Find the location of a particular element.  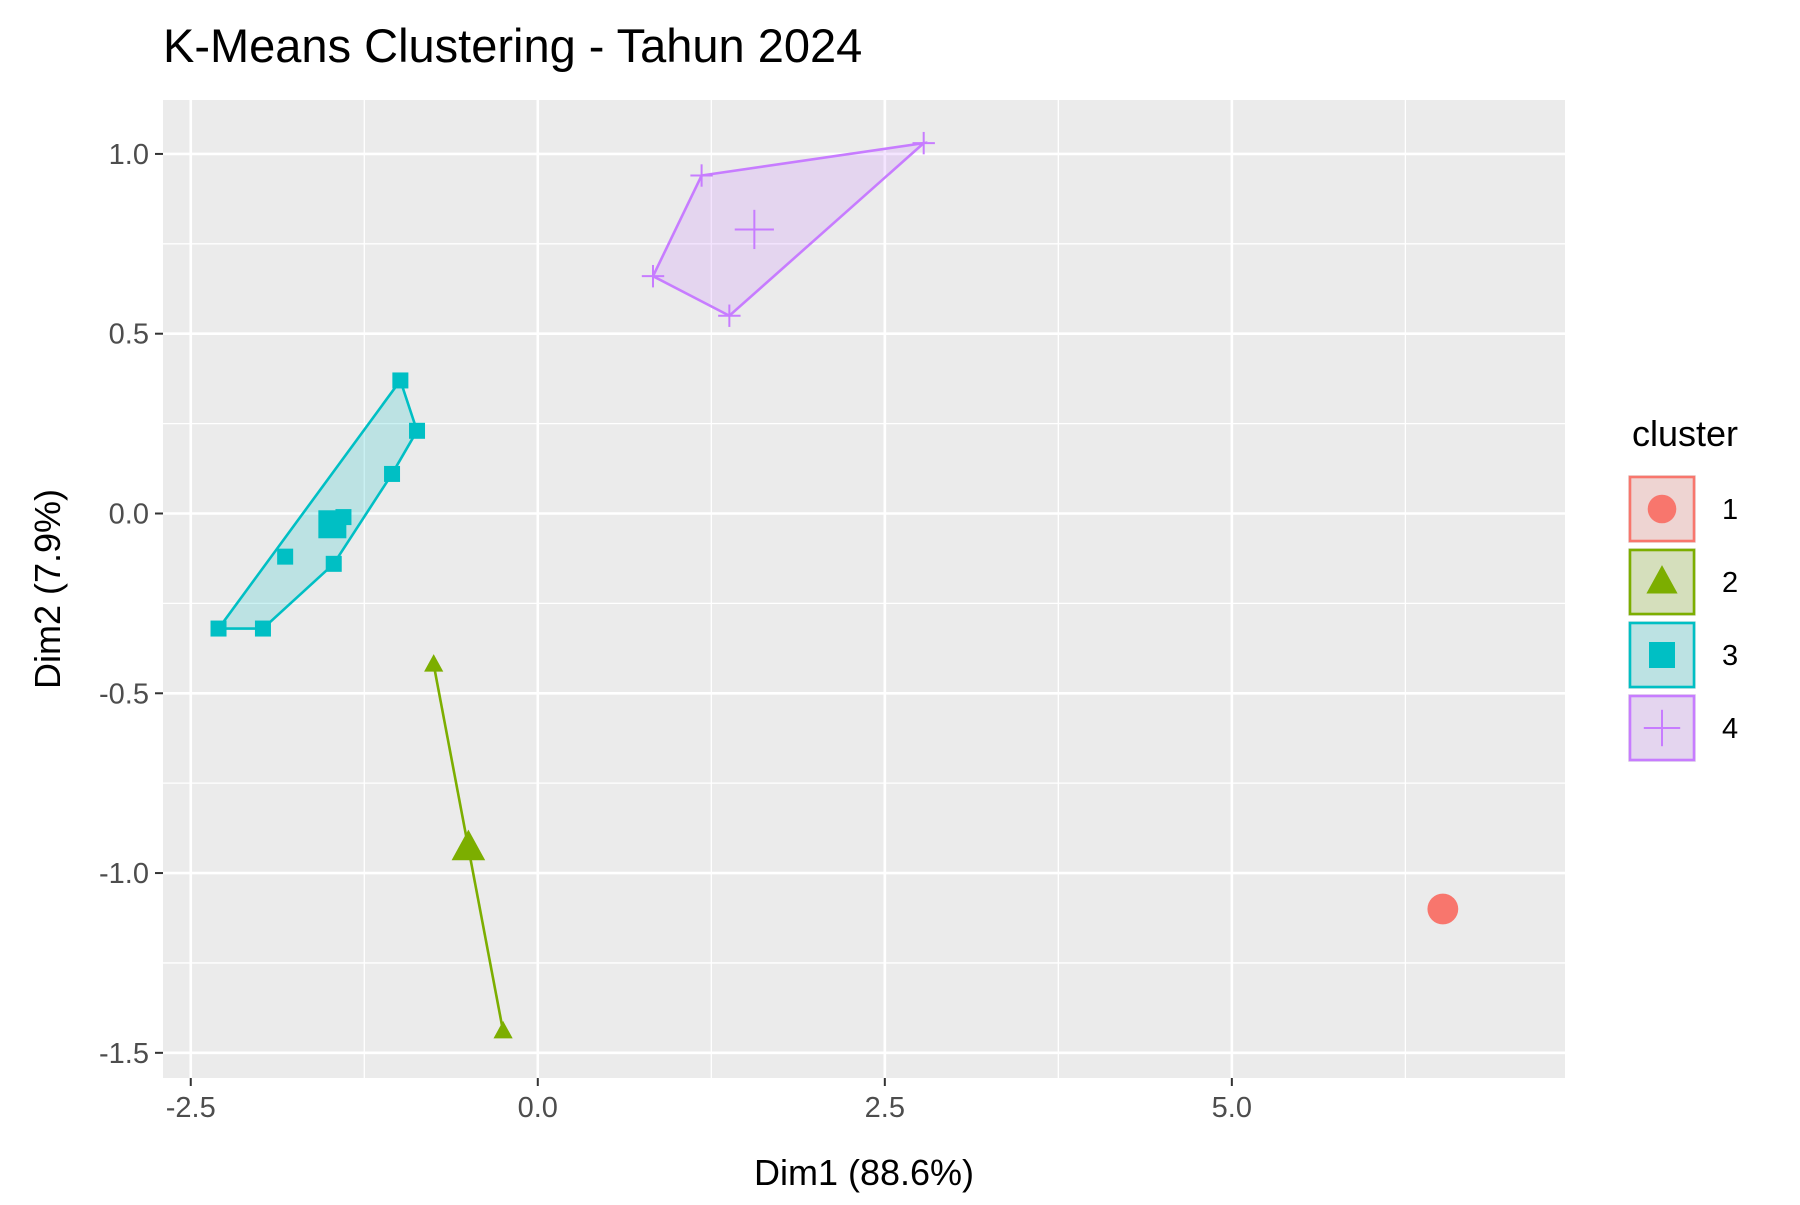

x-tick-label: 5.0 is located at coordinates (1232, 1108).